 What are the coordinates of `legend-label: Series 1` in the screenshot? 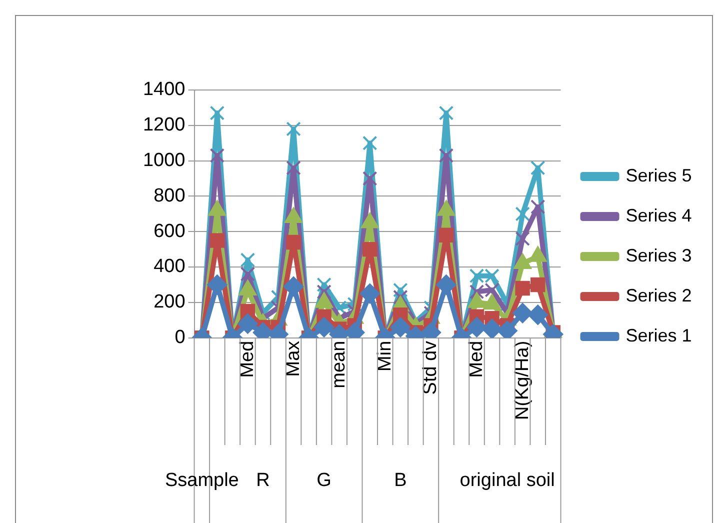 It's located at (659, 335).